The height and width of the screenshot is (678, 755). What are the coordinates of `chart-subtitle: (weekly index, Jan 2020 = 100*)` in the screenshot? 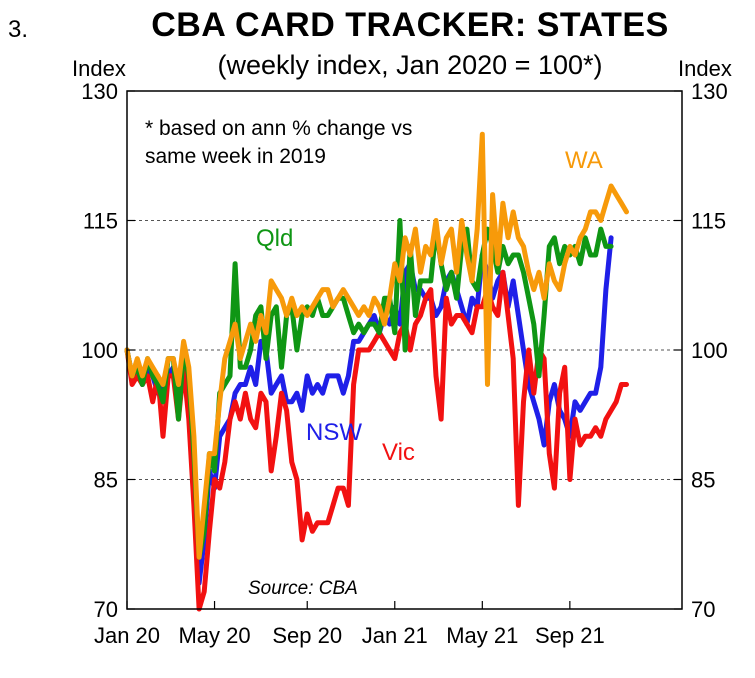 It's located at (410, 65).